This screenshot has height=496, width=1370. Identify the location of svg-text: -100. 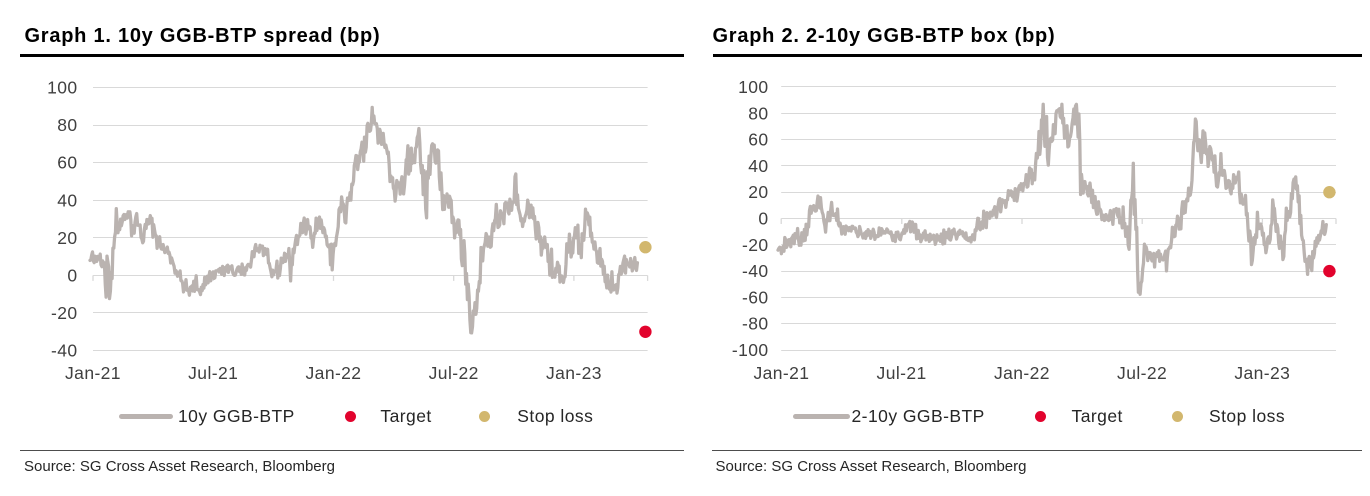
(750, 350).